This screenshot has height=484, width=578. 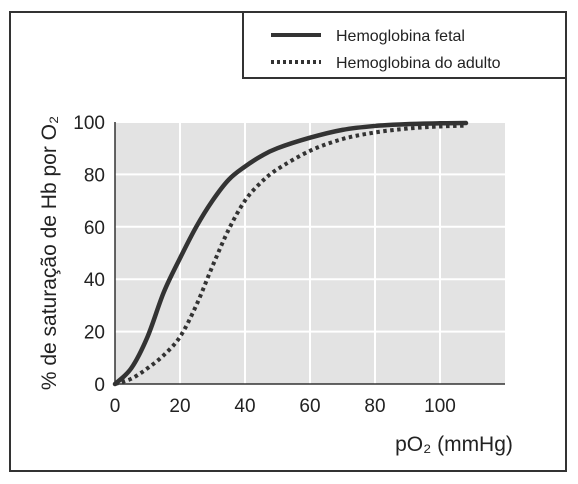 I want to click on x-tick-label: 40, so click(x=244, y=406).